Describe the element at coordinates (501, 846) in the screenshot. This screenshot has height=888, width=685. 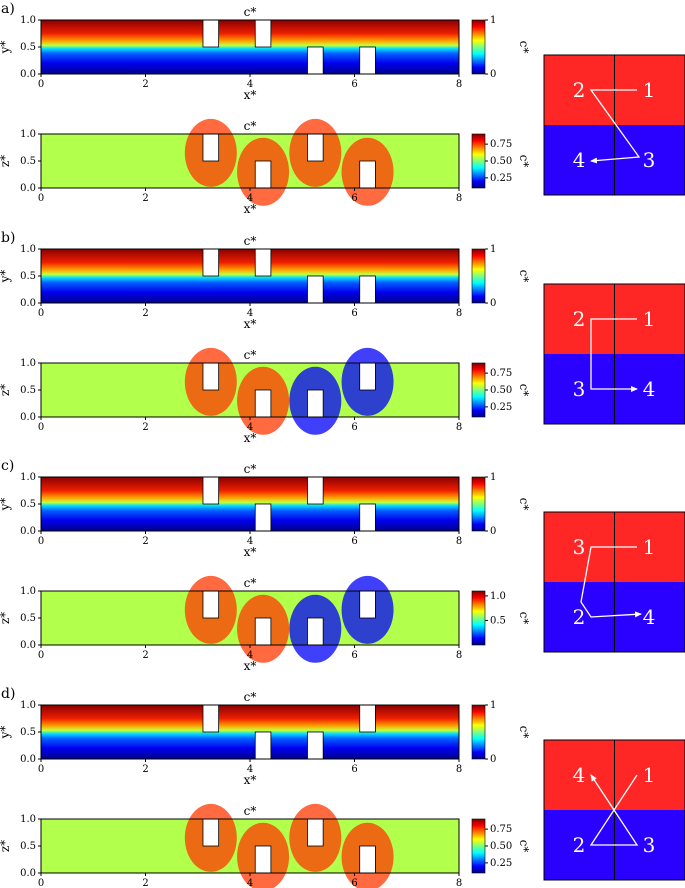
I see `colorbar-tick-label: 0.50` at that location.